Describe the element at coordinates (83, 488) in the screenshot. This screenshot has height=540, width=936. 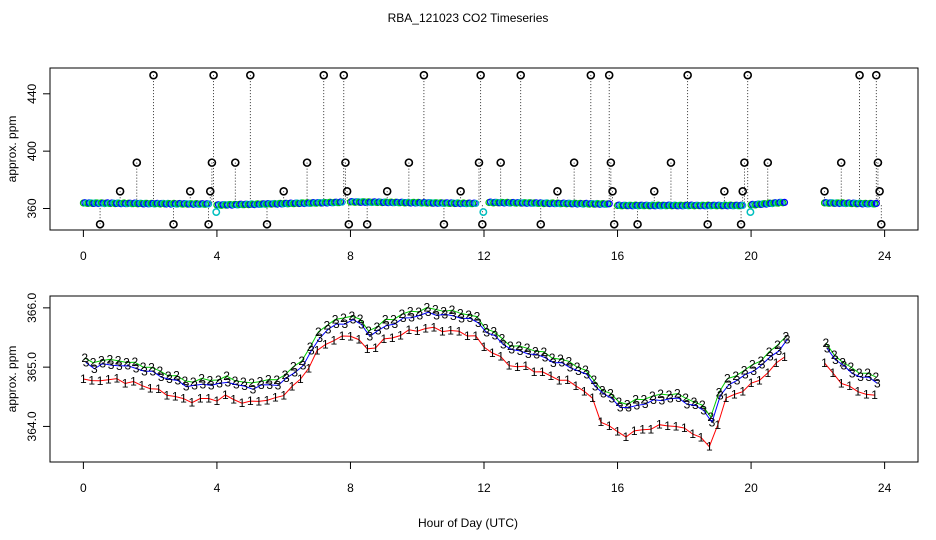
I see `bottom-x-tick-label: 0` at that location.